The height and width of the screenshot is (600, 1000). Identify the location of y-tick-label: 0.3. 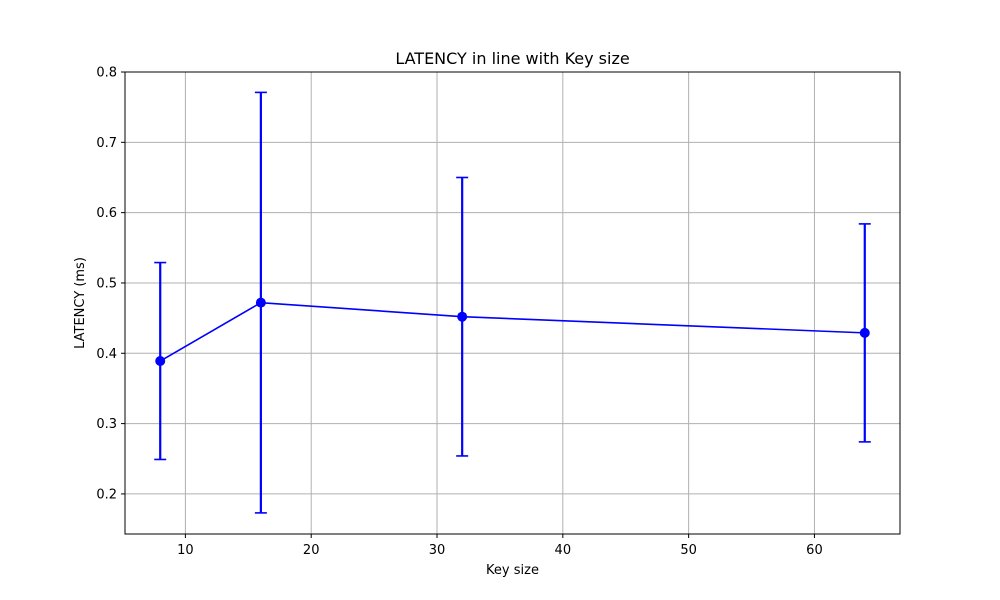
(106, 424).